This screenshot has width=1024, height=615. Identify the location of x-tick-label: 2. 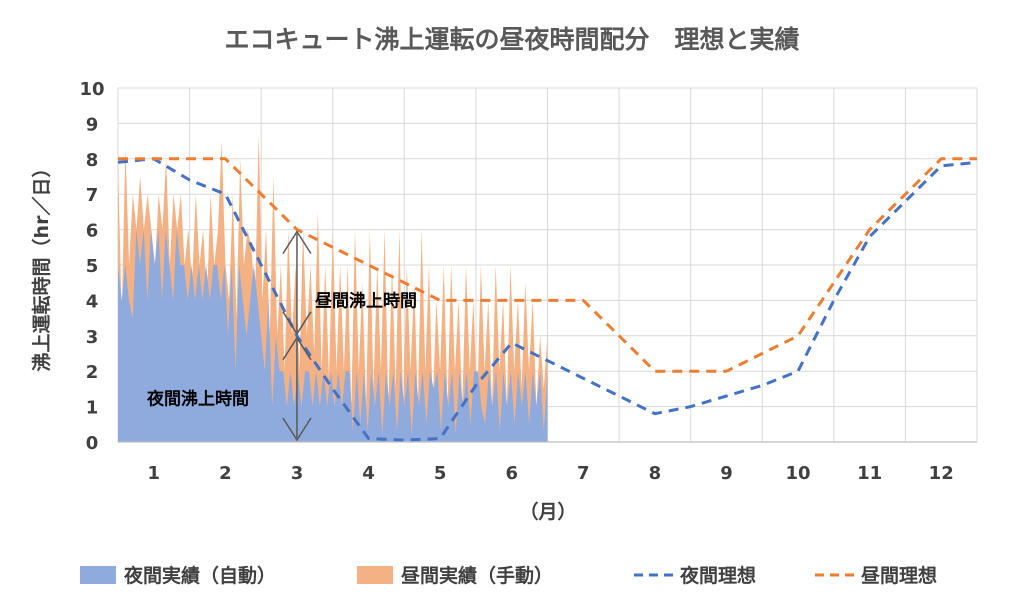
(225, 473).